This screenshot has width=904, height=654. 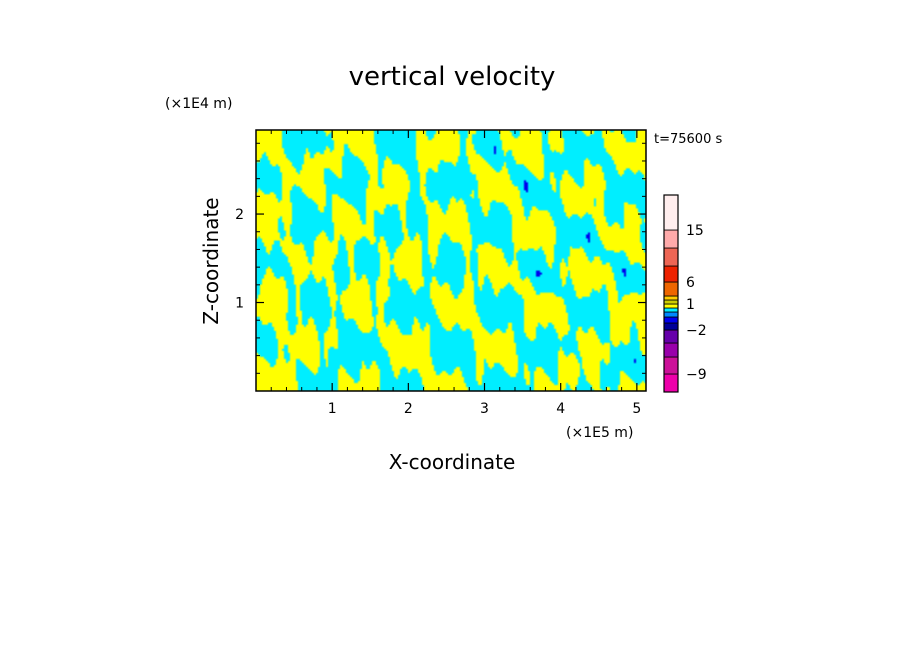 I want to click on time-label: t=75600 s, so click(x=688, y=139).